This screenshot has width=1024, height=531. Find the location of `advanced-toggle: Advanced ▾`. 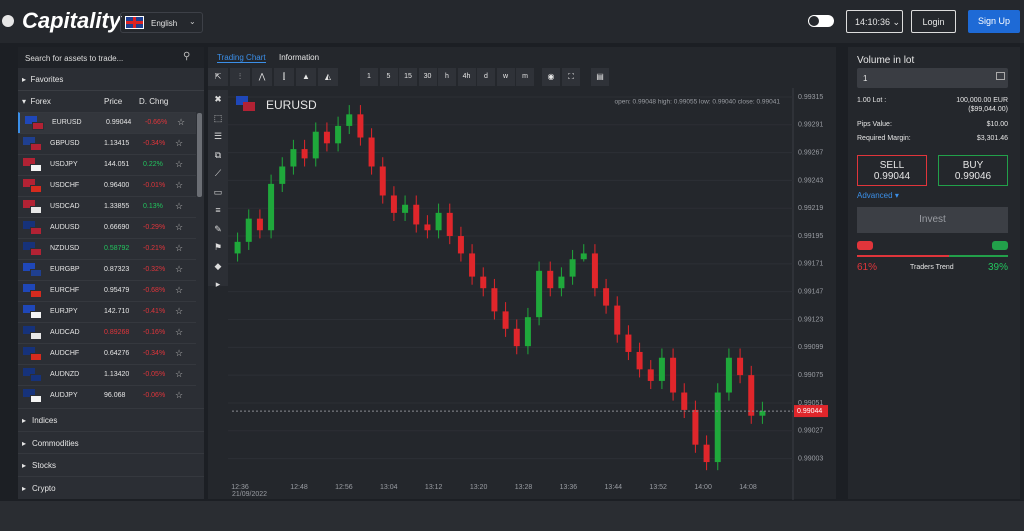

advanced-toggle: Advanced ▾ is located at coordinates (878, 195).